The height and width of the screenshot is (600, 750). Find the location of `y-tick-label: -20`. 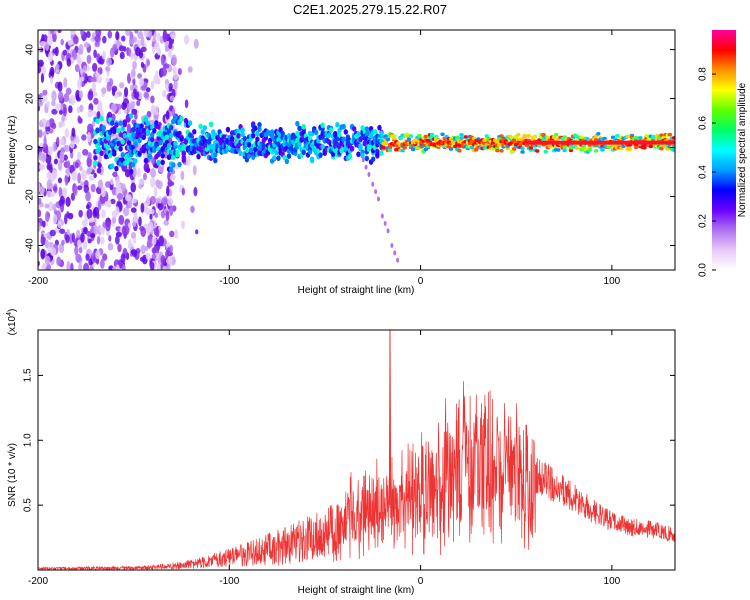

y-tick-label: -20 is located at coordinates (30, 196).